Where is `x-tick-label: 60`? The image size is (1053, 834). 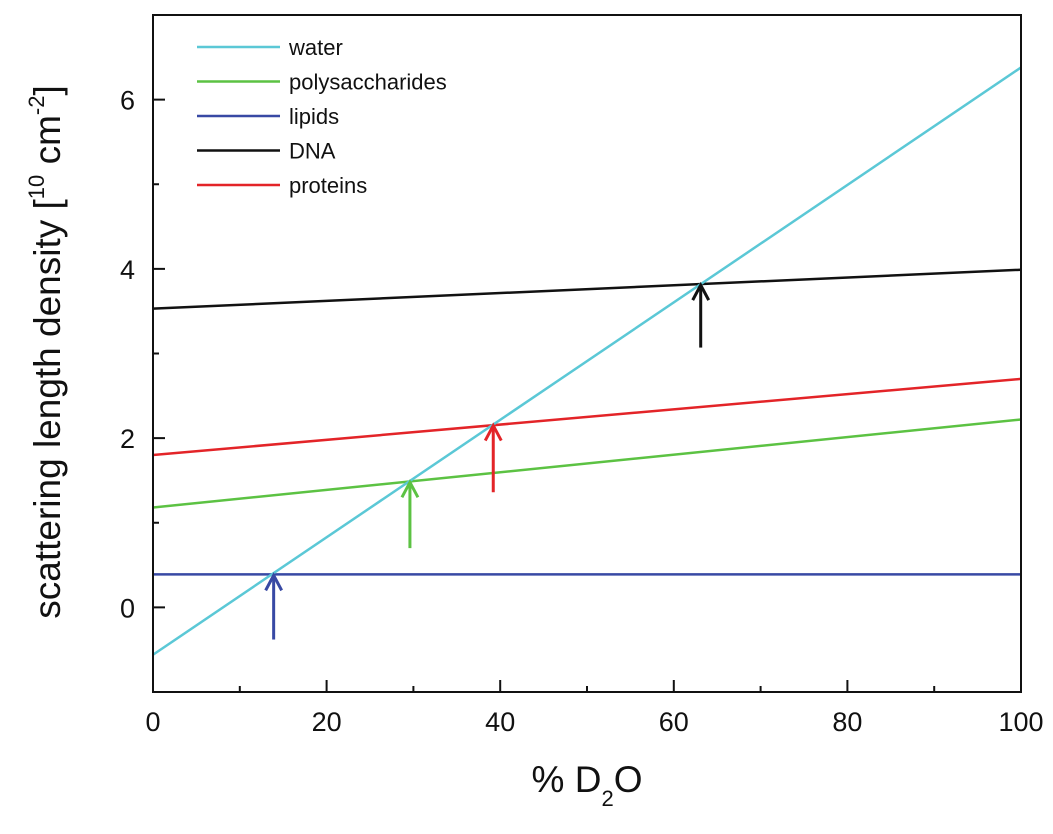 x-tick-label: 60 is located at coordinates (674, 722).